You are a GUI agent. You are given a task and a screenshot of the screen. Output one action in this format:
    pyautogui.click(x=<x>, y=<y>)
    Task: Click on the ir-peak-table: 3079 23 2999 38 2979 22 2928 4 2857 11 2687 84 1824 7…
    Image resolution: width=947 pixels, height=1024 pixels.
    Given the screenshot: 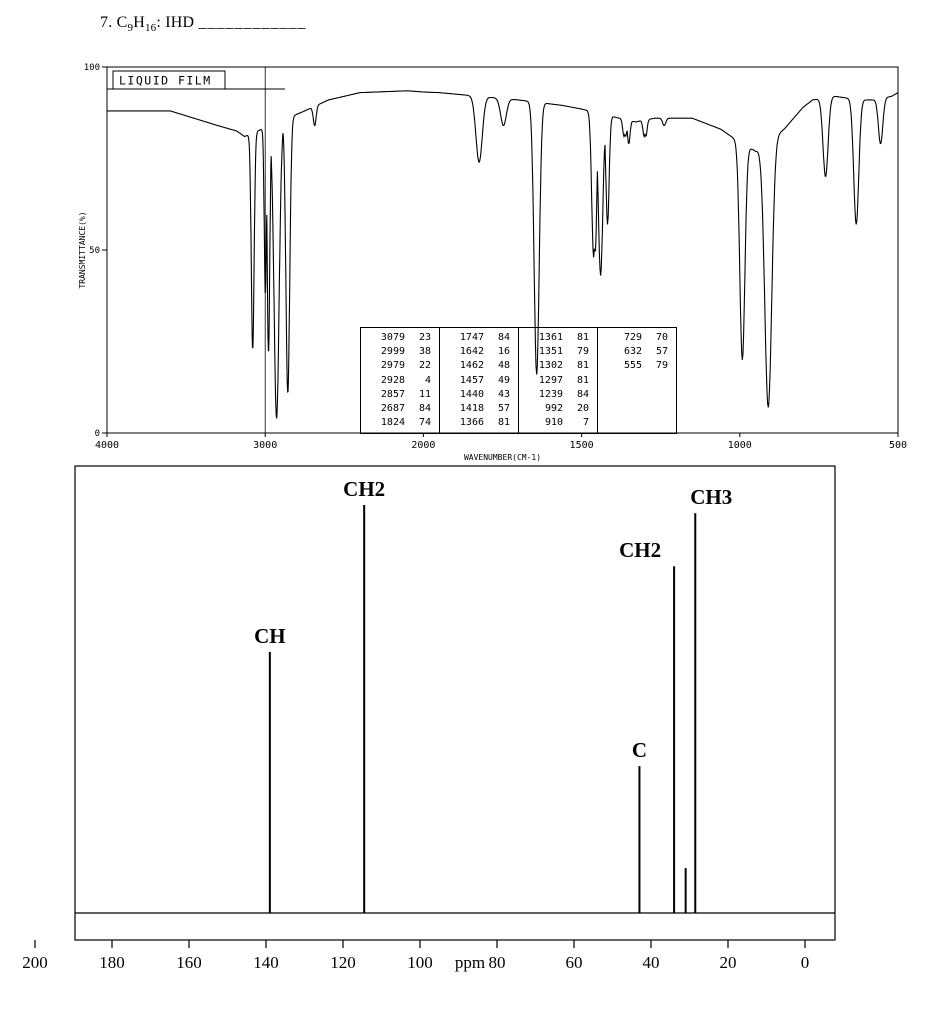 What is the action you would take?
    pyautogui.click(x=518, y=381)
    